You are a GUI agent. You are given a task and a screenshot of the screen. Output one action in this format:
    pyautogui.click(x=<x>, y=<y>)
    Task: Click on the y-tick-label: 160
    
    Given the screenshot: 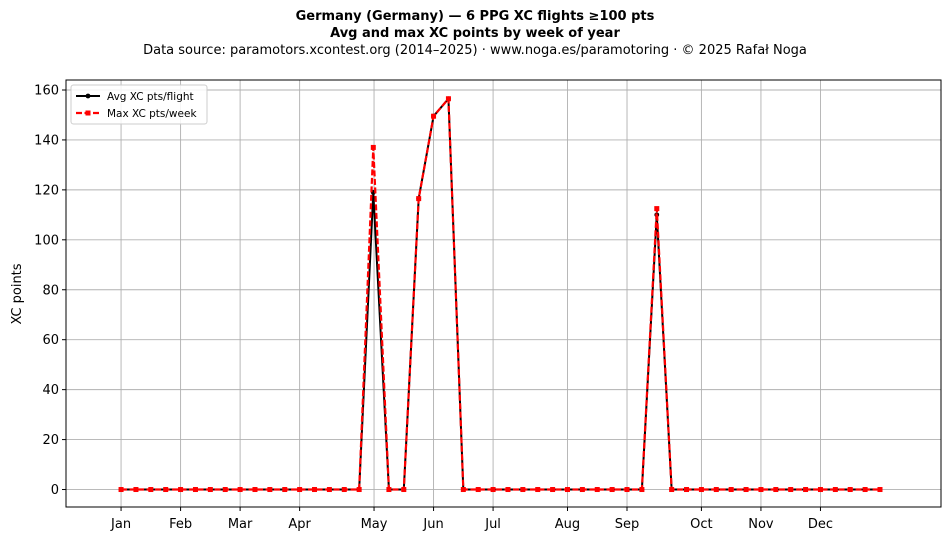 What is the action you would take?
    pyautogui.click(x=46, y=90)
    